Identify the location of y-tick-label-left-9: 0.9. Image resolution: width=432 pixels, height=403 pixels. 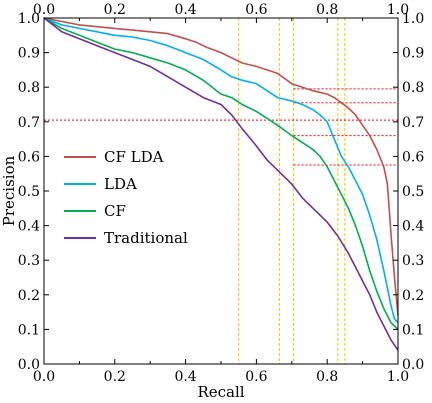
(29, 54).